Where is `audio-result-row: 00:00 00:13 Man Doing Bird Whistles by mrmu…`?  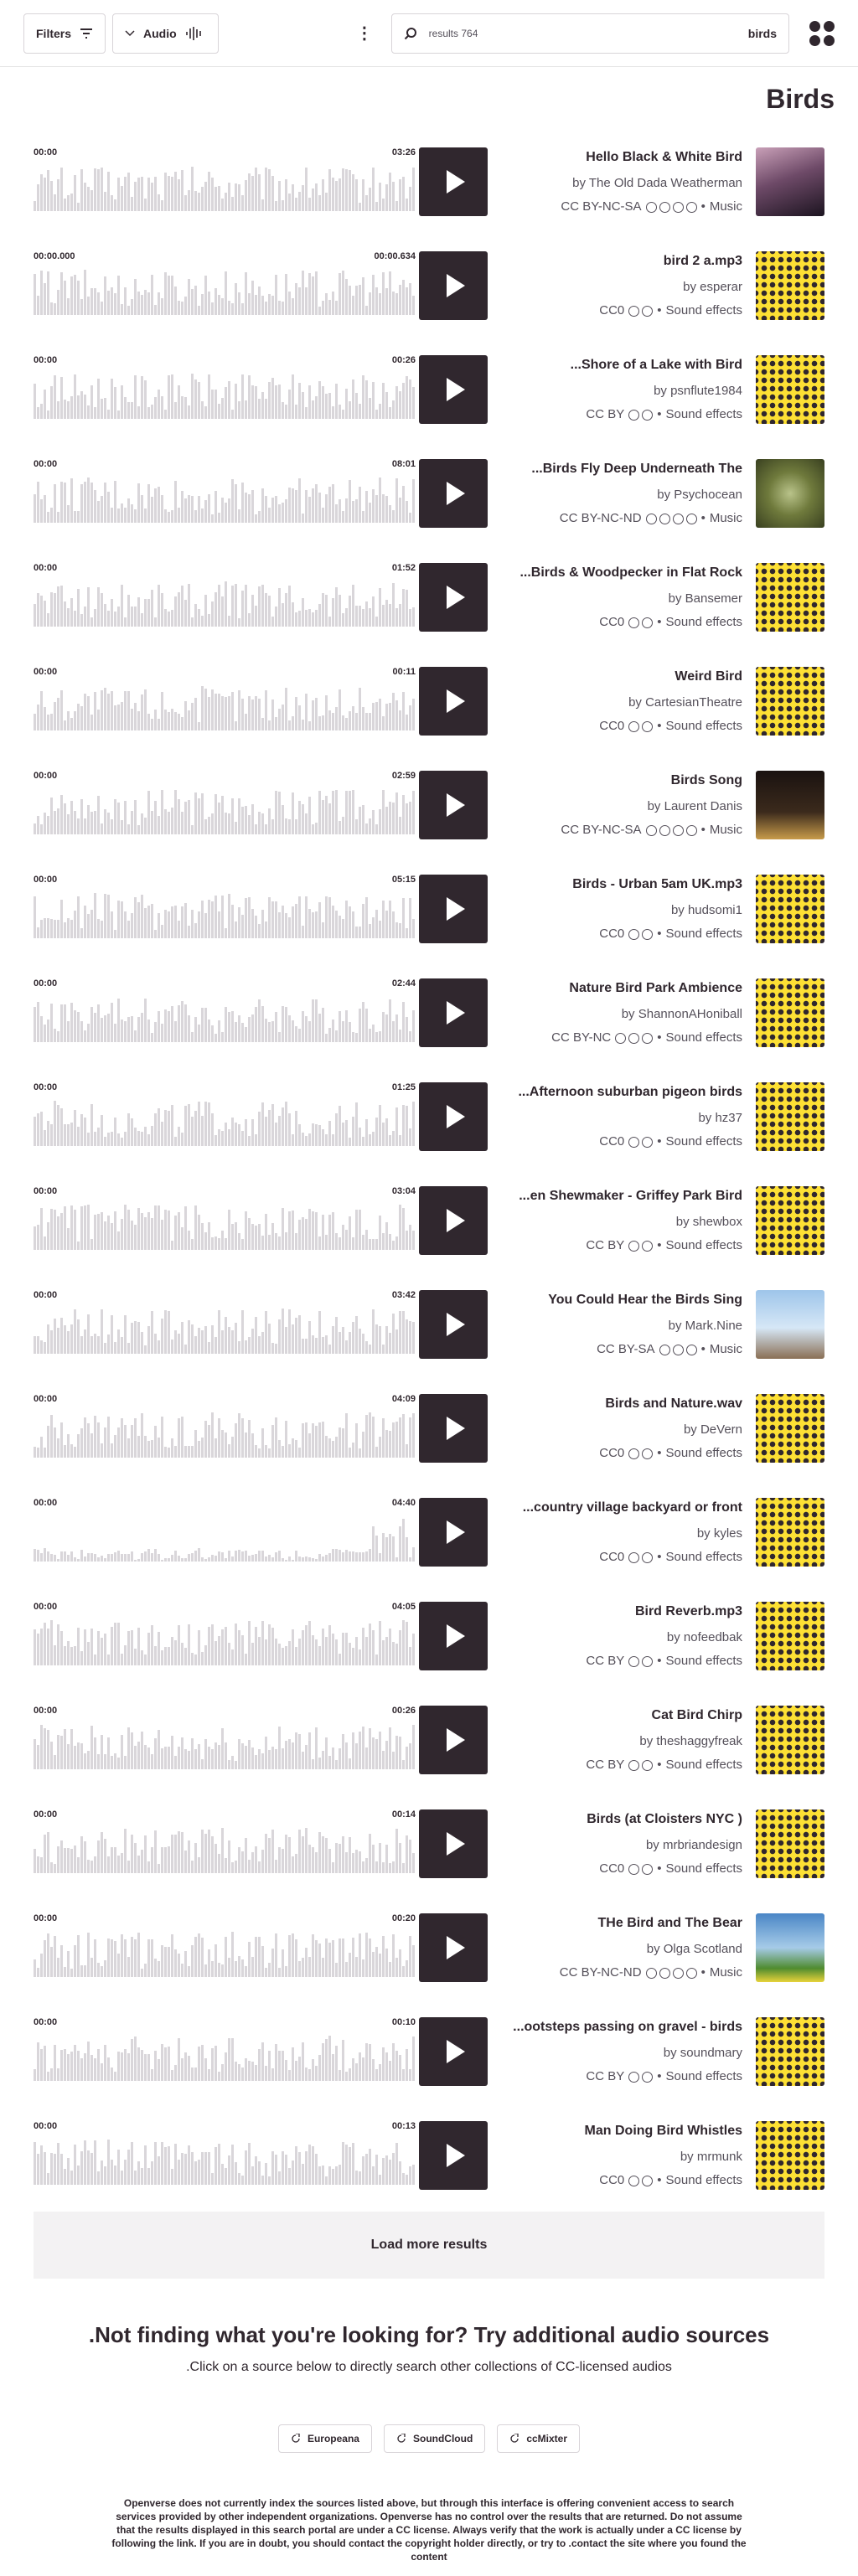 audio-result-row: 00:00 00:13 Man Doing Bird Whistles by mrmu… is located at coordinates (429, 2166).